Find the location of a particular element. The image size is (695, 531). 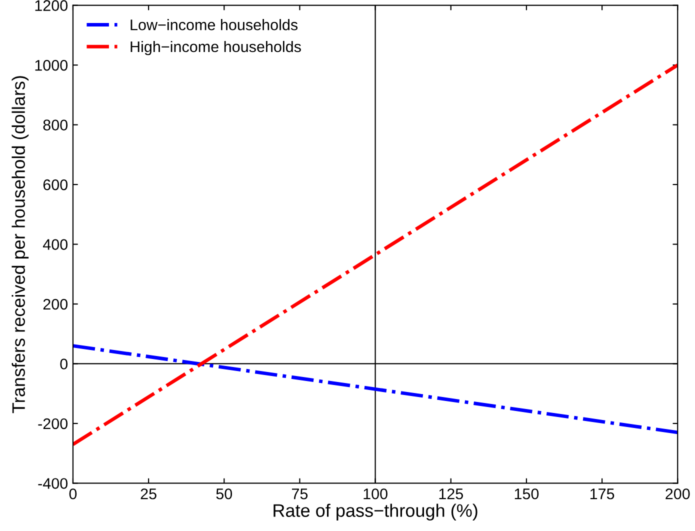

x-tick-label: 125 is located at coordinates (451, 494).